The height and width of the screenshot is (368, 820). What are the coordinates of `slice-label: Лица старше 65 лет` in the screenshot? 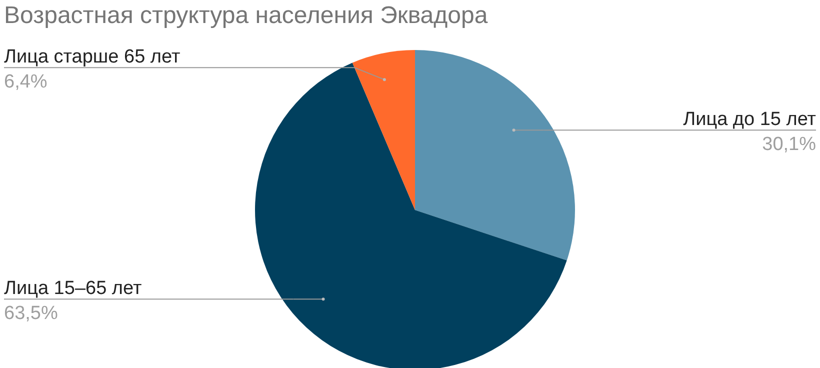 It's located at (92, 57).